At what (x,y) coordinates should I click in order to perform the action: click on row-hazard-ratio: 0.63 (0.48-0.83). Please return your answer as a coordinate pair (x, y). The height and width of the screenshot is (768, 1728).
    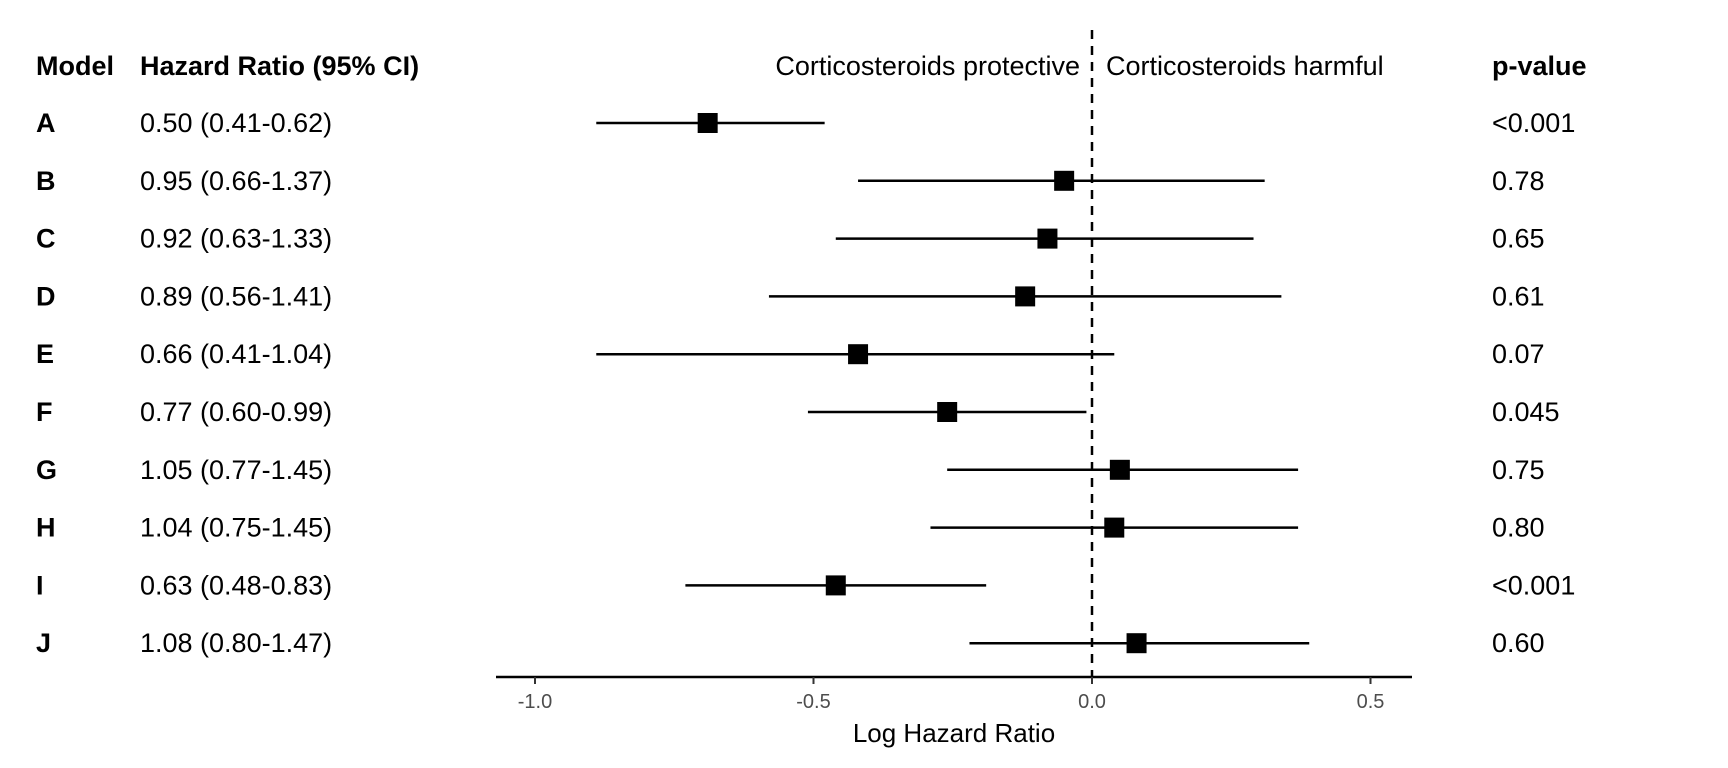
    Looking at the image, I should click on (236, 585).